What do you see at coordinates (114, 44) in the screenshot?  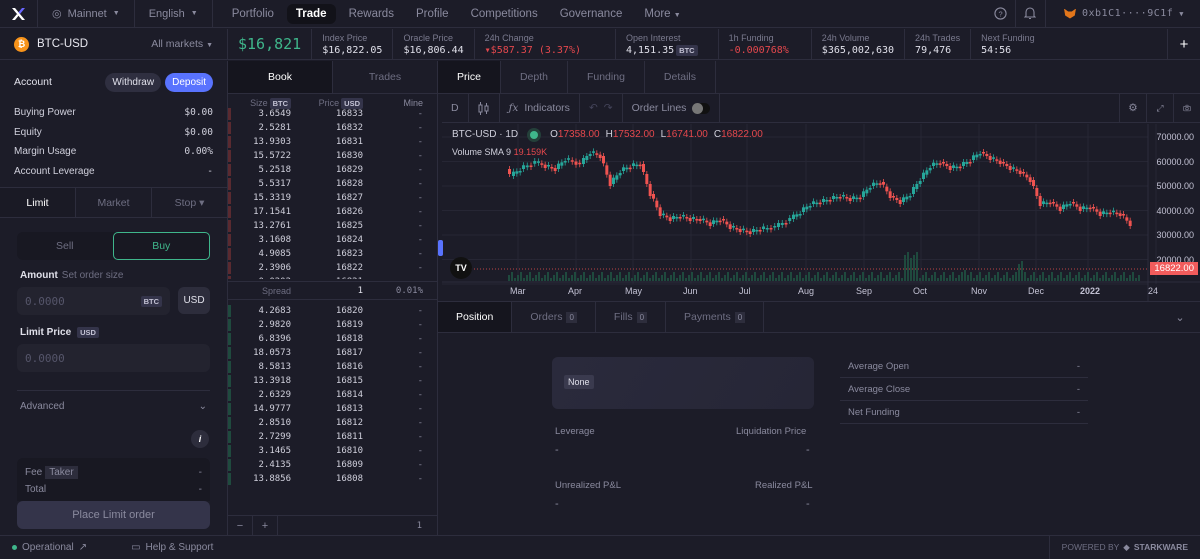 I see `market-selector: ₿ BTC-USD All markets ▼` at bounding box center [114, 44].